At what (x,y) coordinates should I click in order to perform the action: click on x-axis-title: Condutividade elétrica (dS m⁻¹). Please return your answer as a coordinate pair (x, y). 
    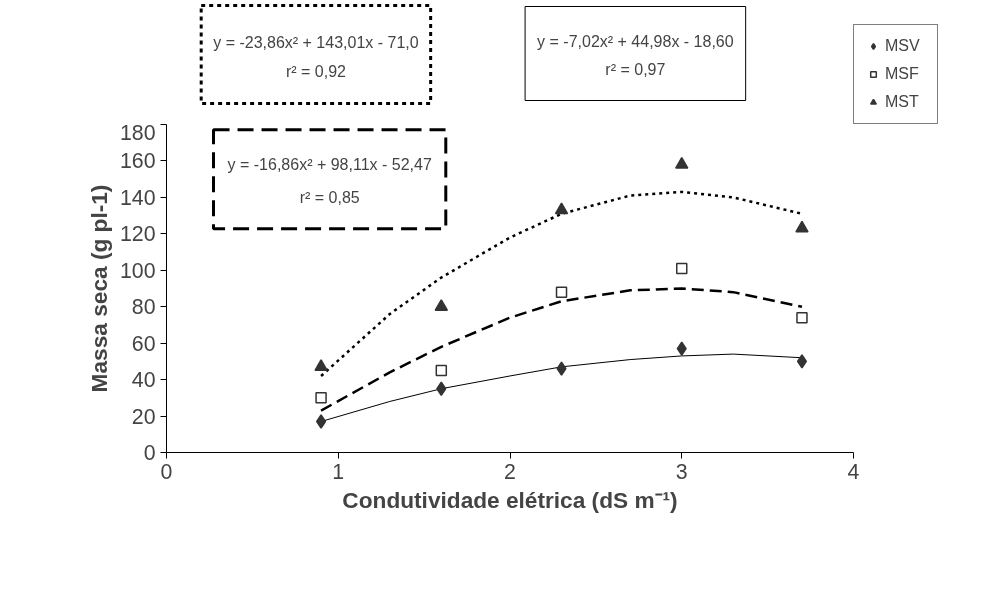
    Looking at the image, I should click on (510, 499).